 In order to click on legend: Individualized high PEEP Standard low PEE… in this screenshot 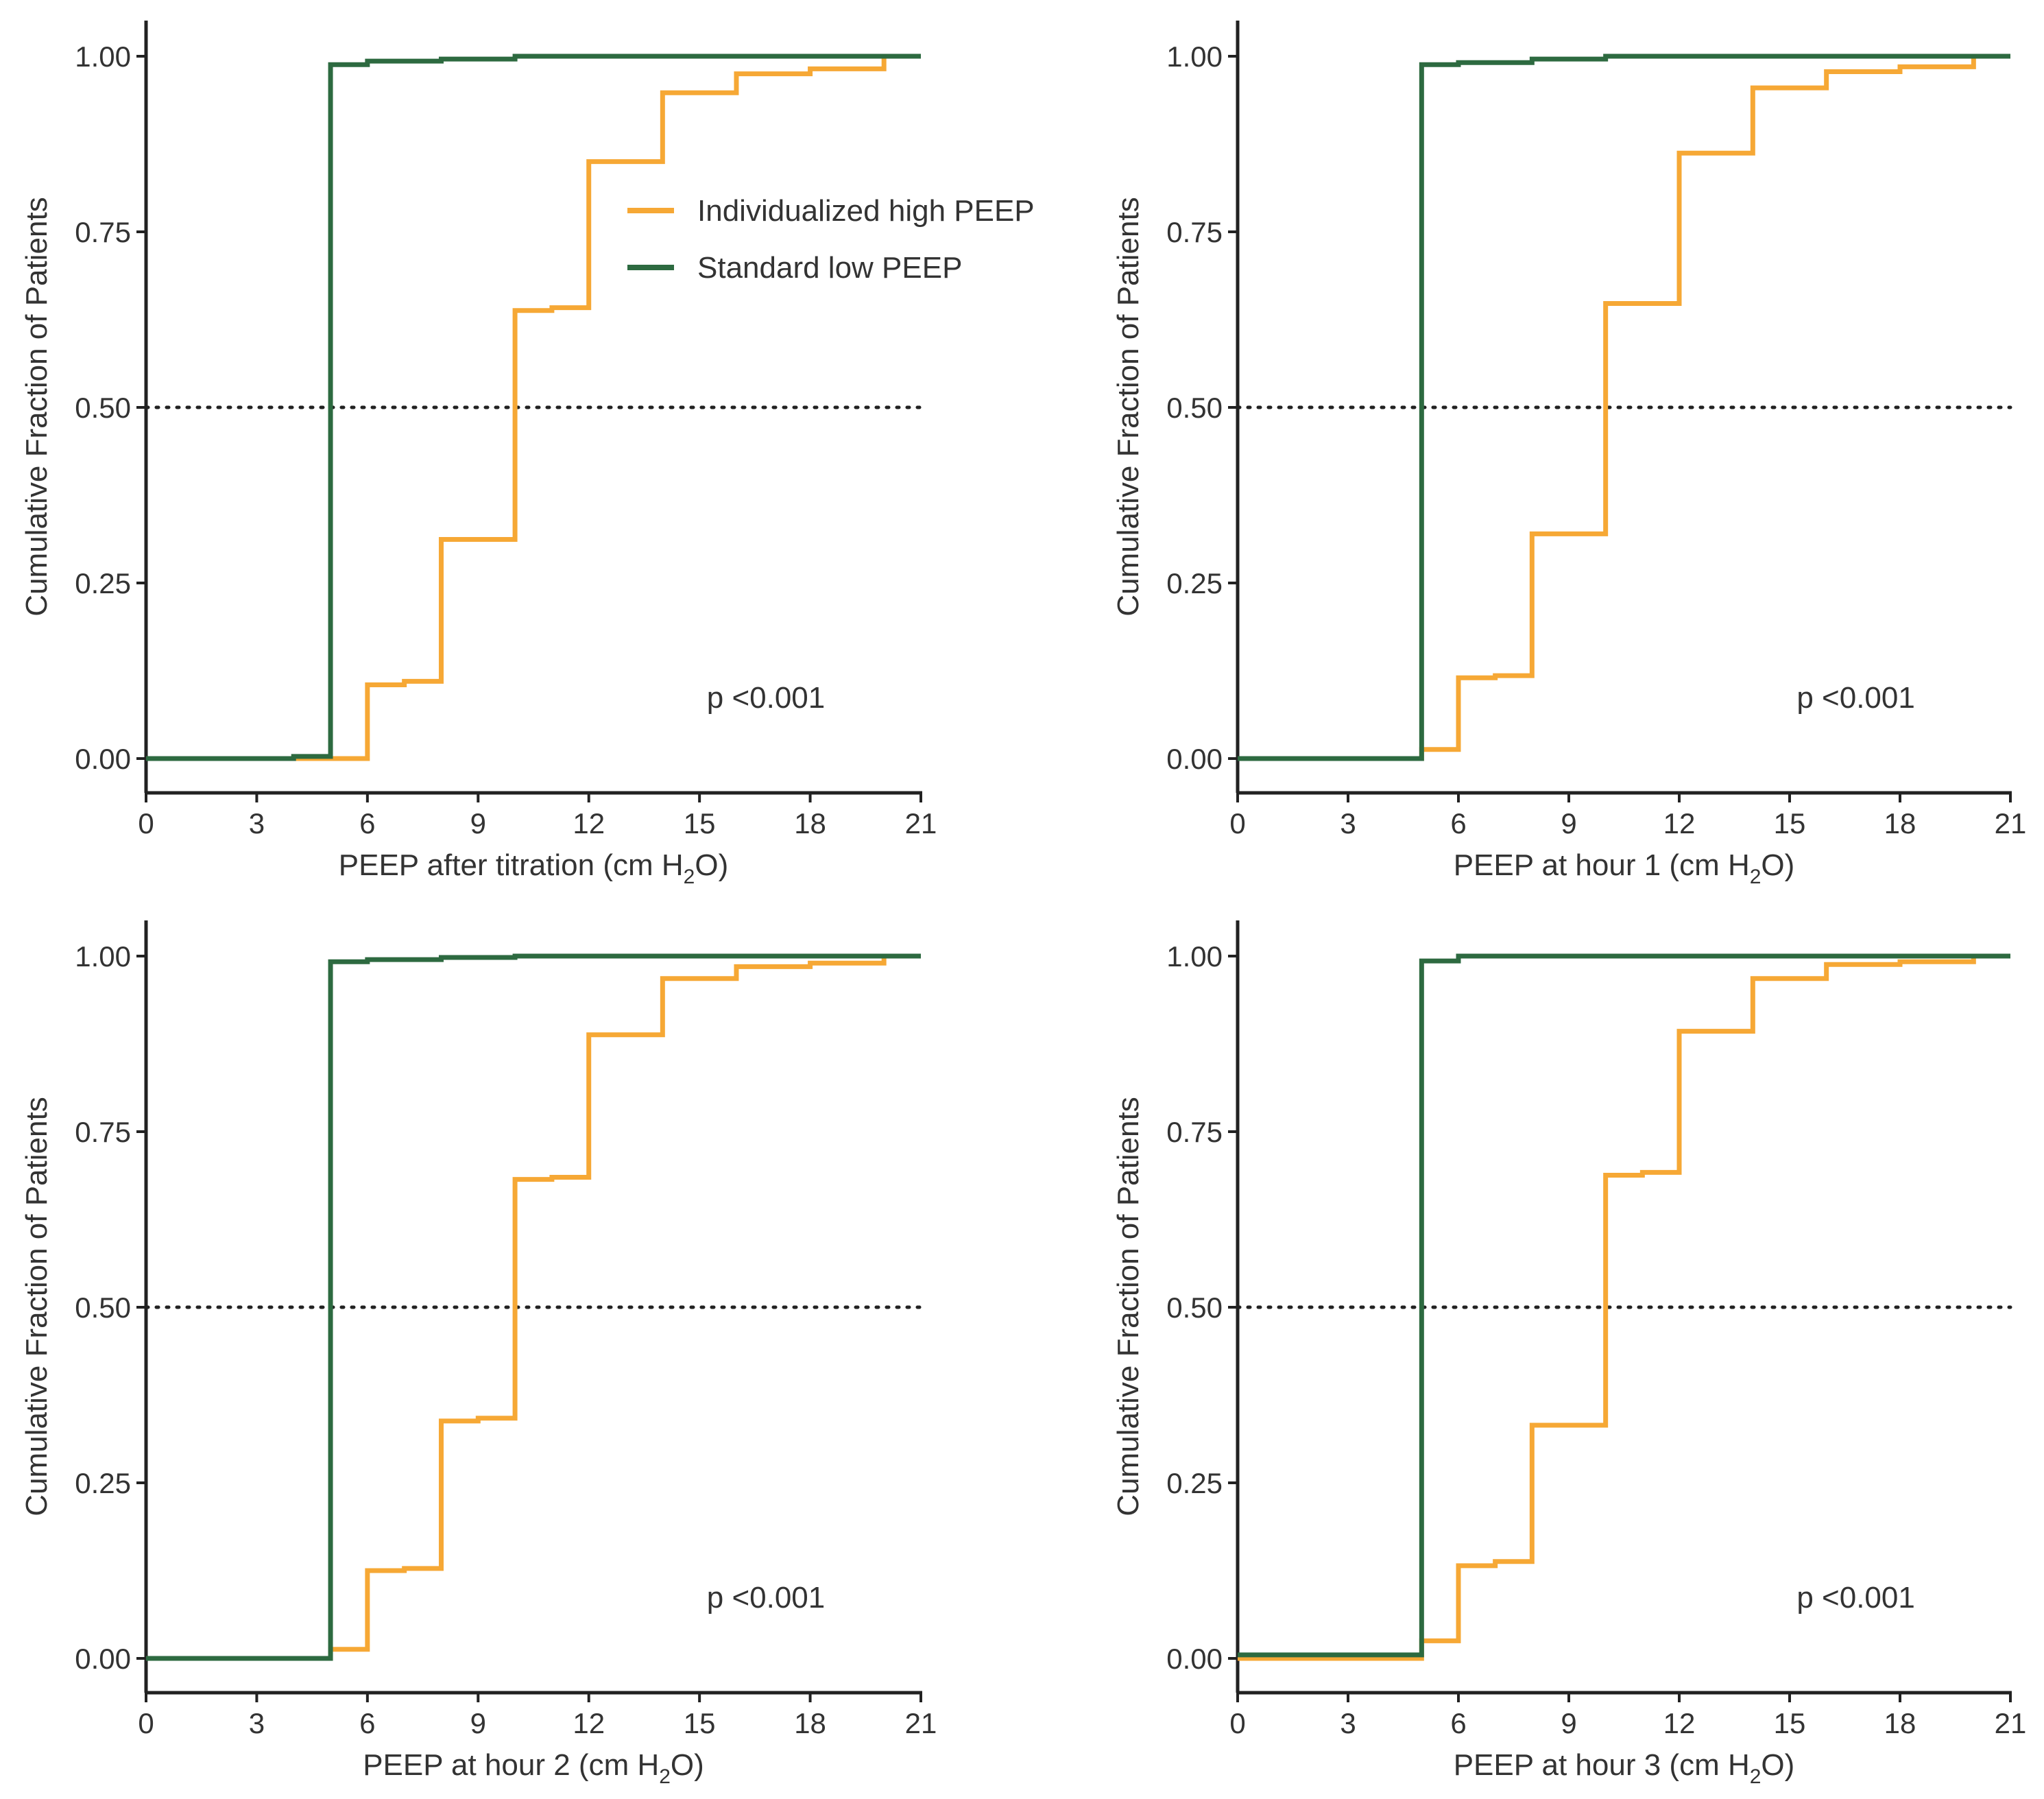, I will do `click(831, 239)`.